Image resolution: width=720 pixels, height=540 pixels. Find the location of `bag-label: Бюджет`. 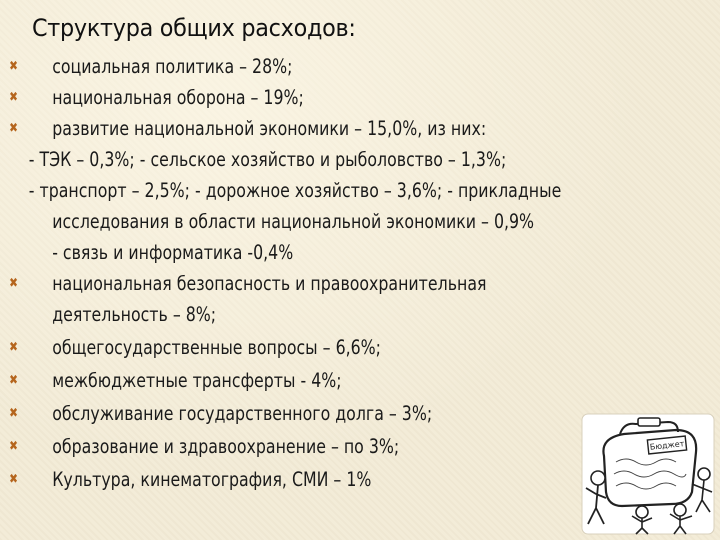

bag-label: Бюджет is located at coordinates (667, 445).